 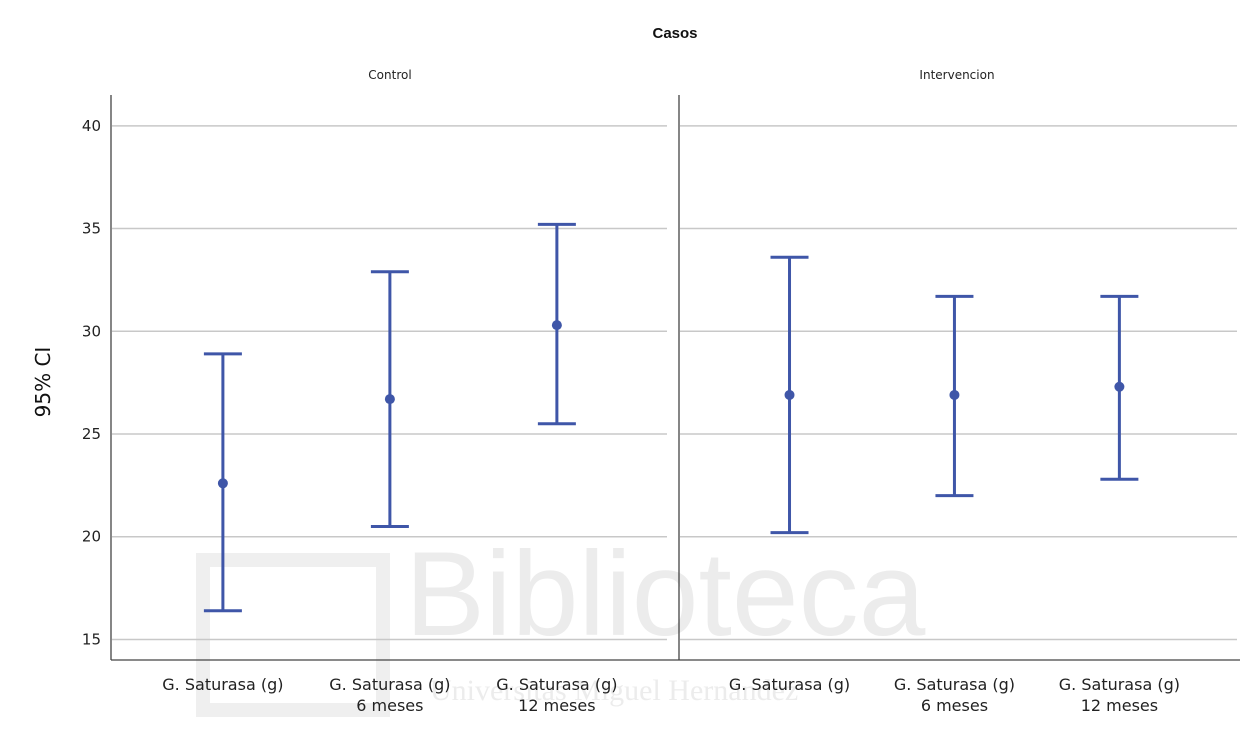 What do you see at coordinates (222, 684) in the screenshot?
I see `category-label-control-1-line-1: G. Saturasa (g)` at bounding box center [222, 684].